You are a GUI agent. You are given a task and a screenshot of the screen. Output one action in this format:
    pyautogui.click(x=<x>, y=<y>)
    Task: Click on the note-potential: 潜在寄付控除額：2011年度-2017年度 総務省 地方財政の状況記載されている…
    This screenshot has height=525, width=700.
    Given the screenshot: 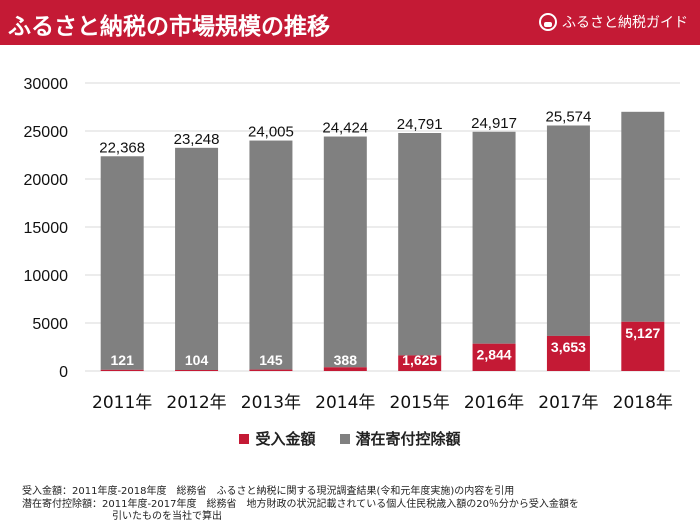 What is the action you would take?
    pyautogui.click(x=300, y=504)
    